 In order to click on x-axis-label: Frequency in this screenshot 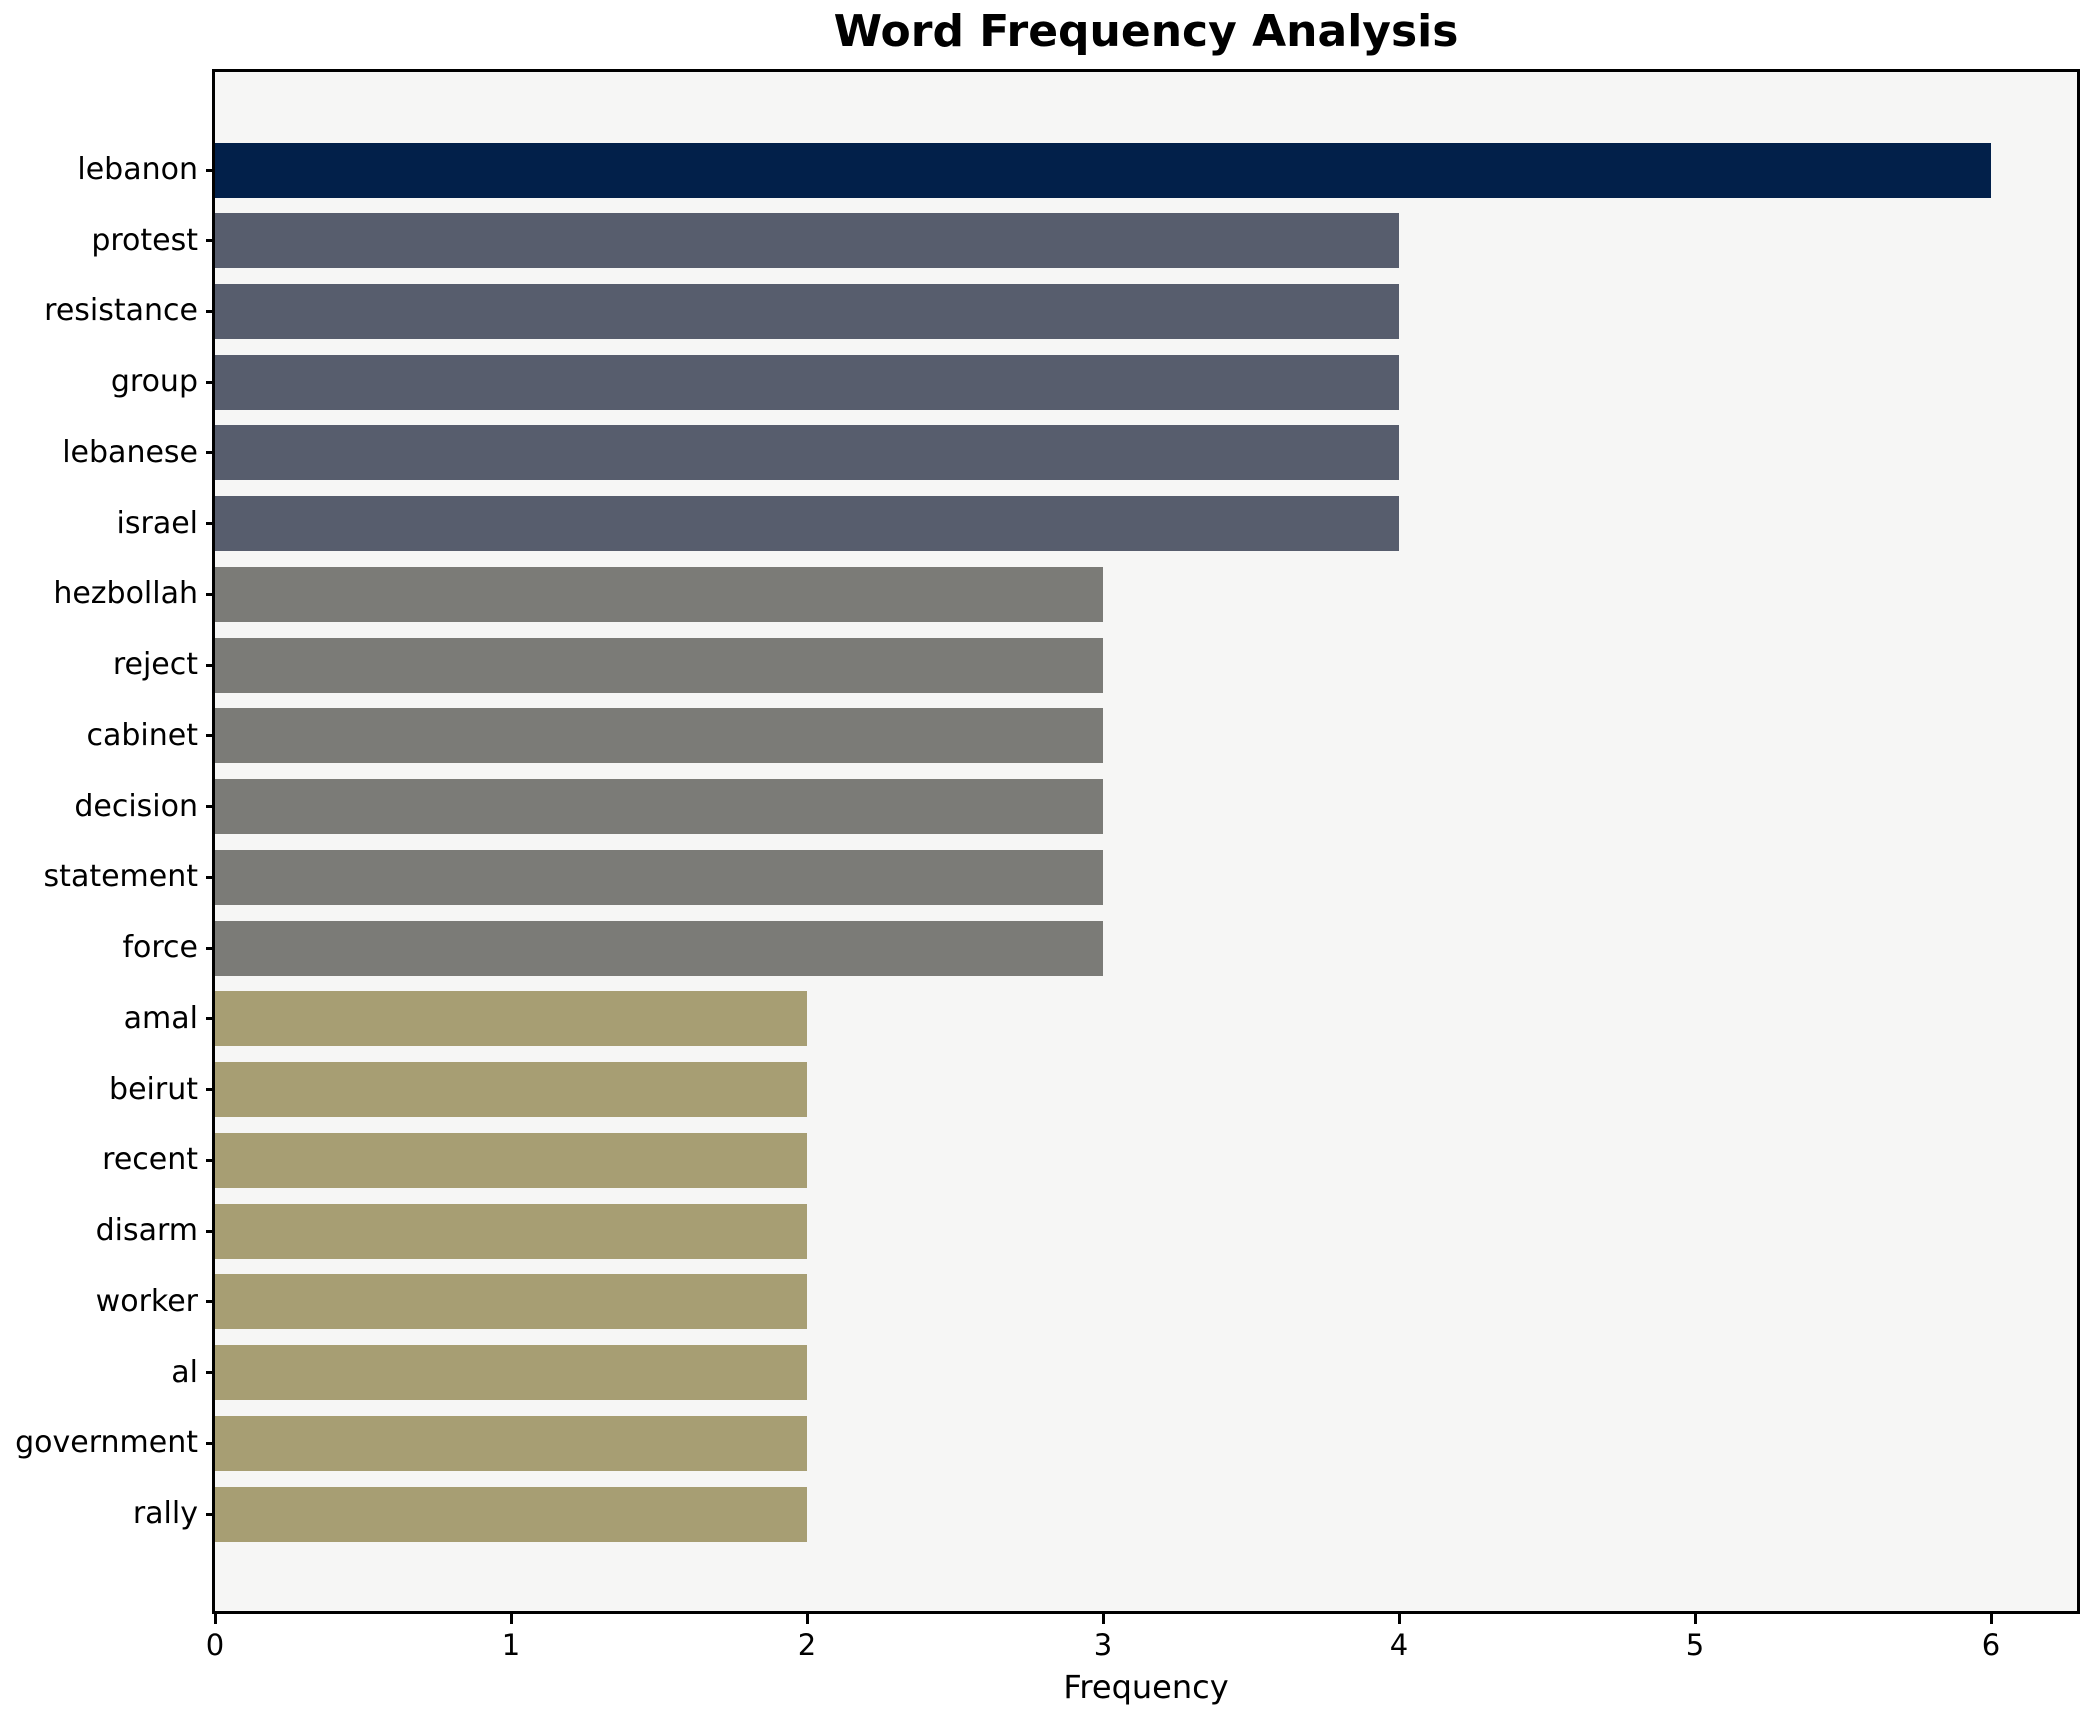, I will do `click(1146, 1687)`.